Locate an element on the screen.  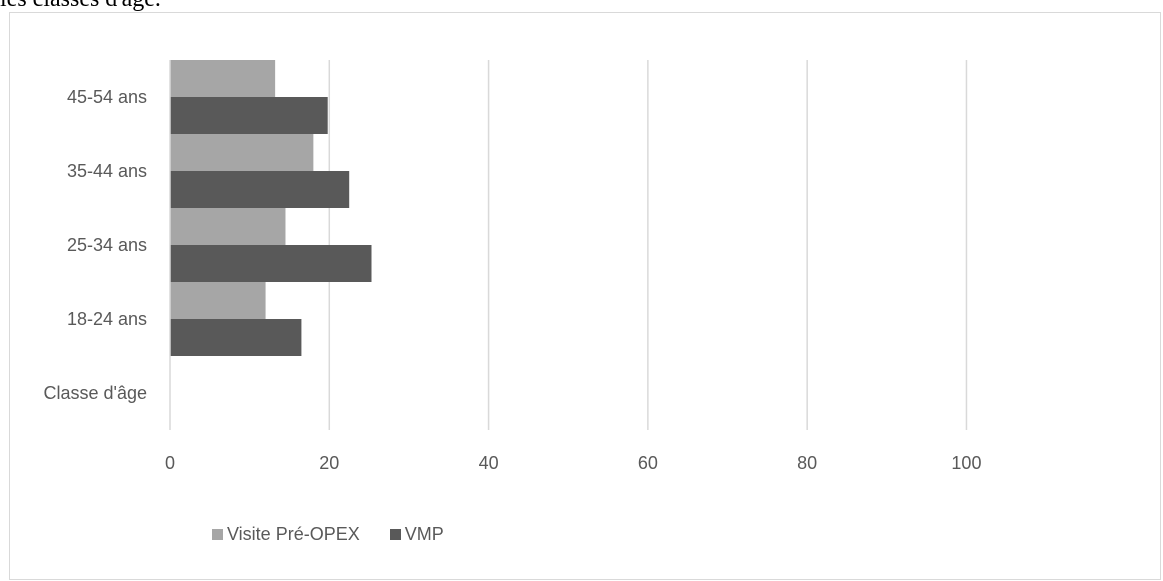
y-tick-label-classe-d-ge: Classe d'âge is located at coordinates (96, 393).